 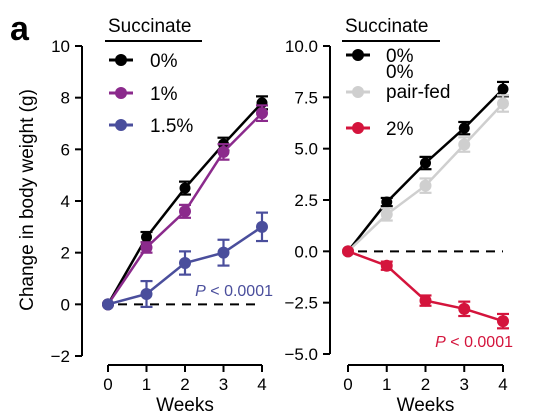 I want to click on legend-label: 2%, so click(x=400, y=129).